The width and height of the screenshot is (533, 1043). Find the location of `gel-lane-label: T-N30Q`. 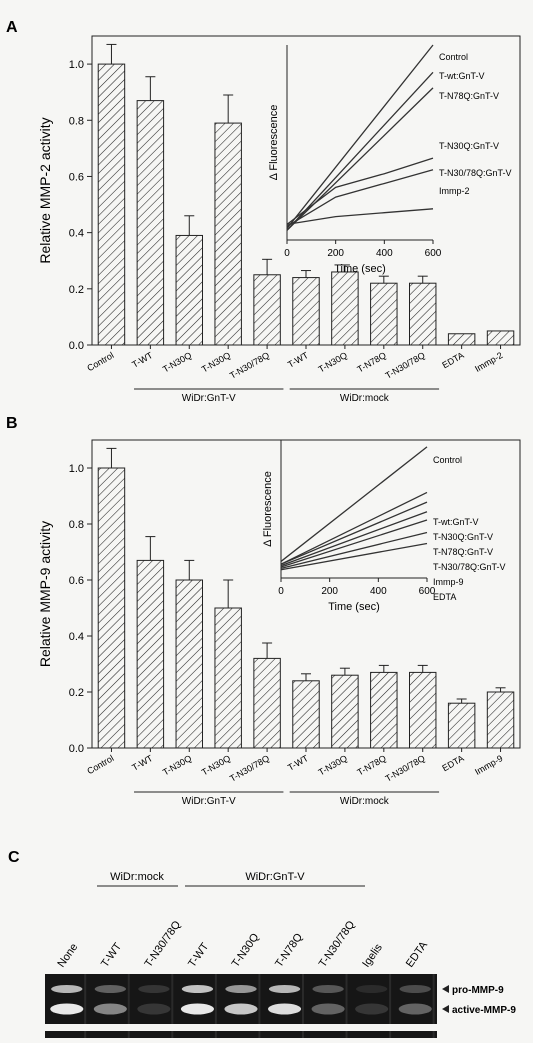

gel-lane-label: T-N30Q is located at coordinates (246, 950).